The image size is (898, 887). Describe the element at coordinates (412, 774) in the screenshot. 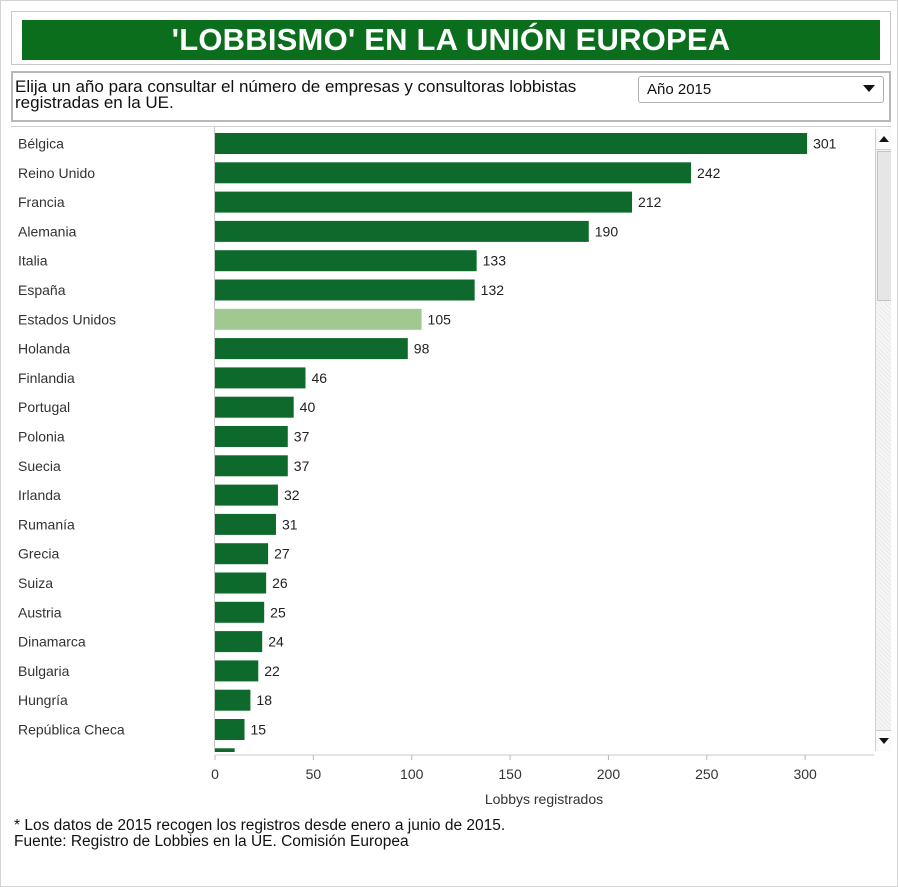

I see `x-tick-label: 100` at that location.